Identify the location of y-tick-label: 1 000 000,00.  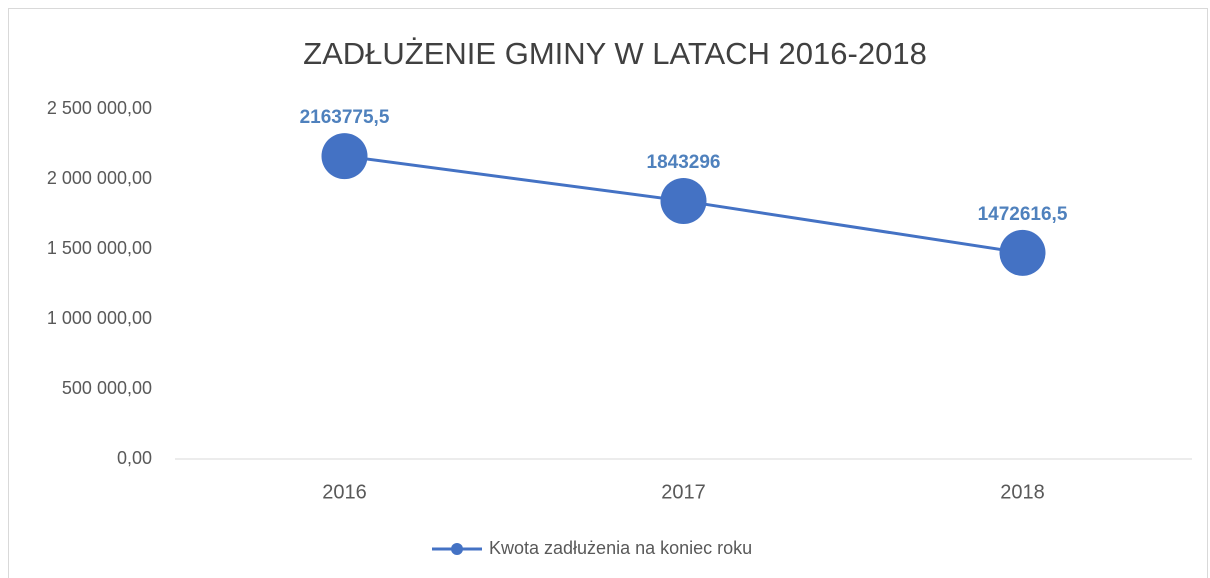
(99, 318).